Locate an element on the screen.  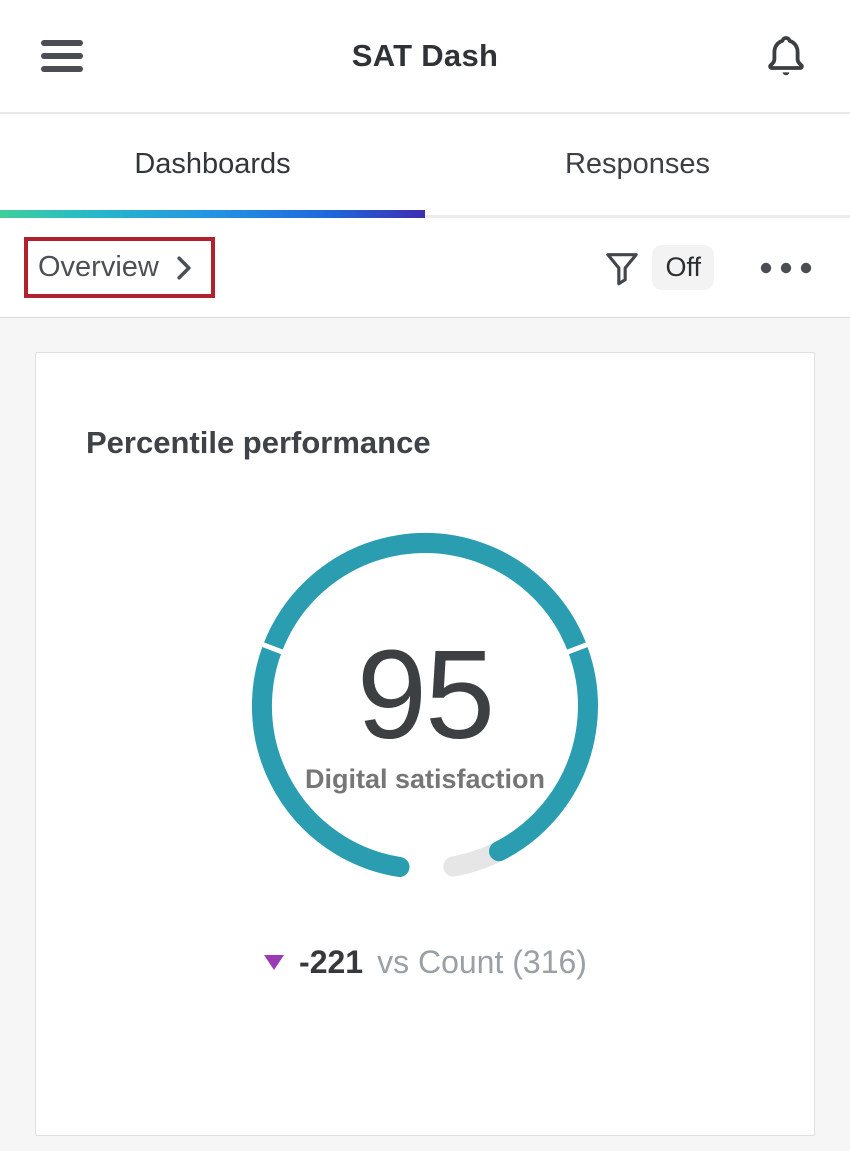
filter-button: Off is located at coordinates (658, 267).